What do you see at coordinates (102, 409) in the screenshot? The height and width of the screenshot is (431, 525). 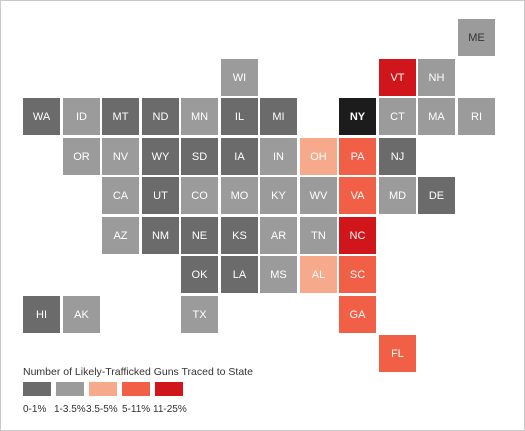 I see `legend-label: 3.5-5%` at bounding box center [102, 409].